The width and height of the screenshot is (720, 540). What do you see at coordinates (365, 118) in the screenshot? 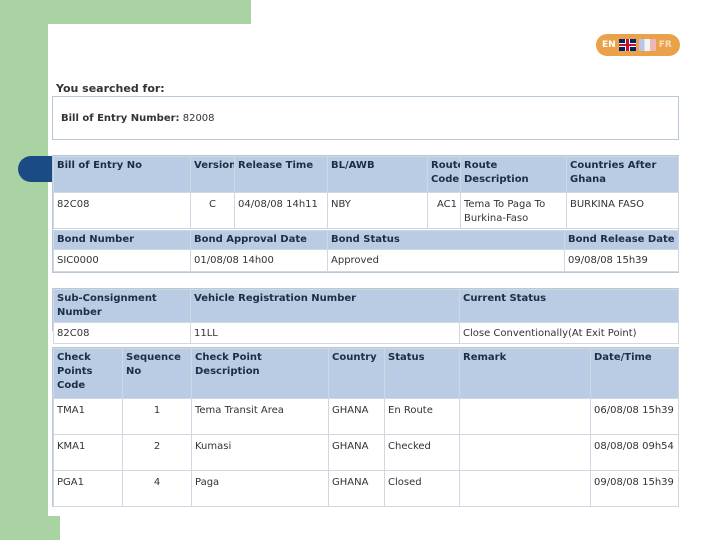
I see `search-summary-box: Bill of Entry Number: 82008` at bounding box center [365, 118].